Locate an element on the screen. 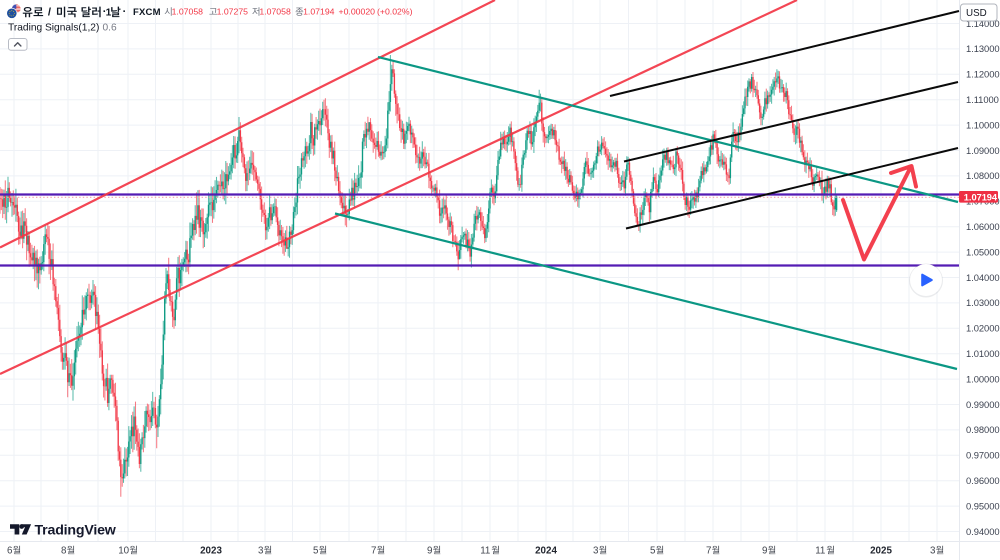 Image resolution: width=1000 pixels, height=560 pixels. svg-text: 1.08000 is located at coordinates (983, 175).